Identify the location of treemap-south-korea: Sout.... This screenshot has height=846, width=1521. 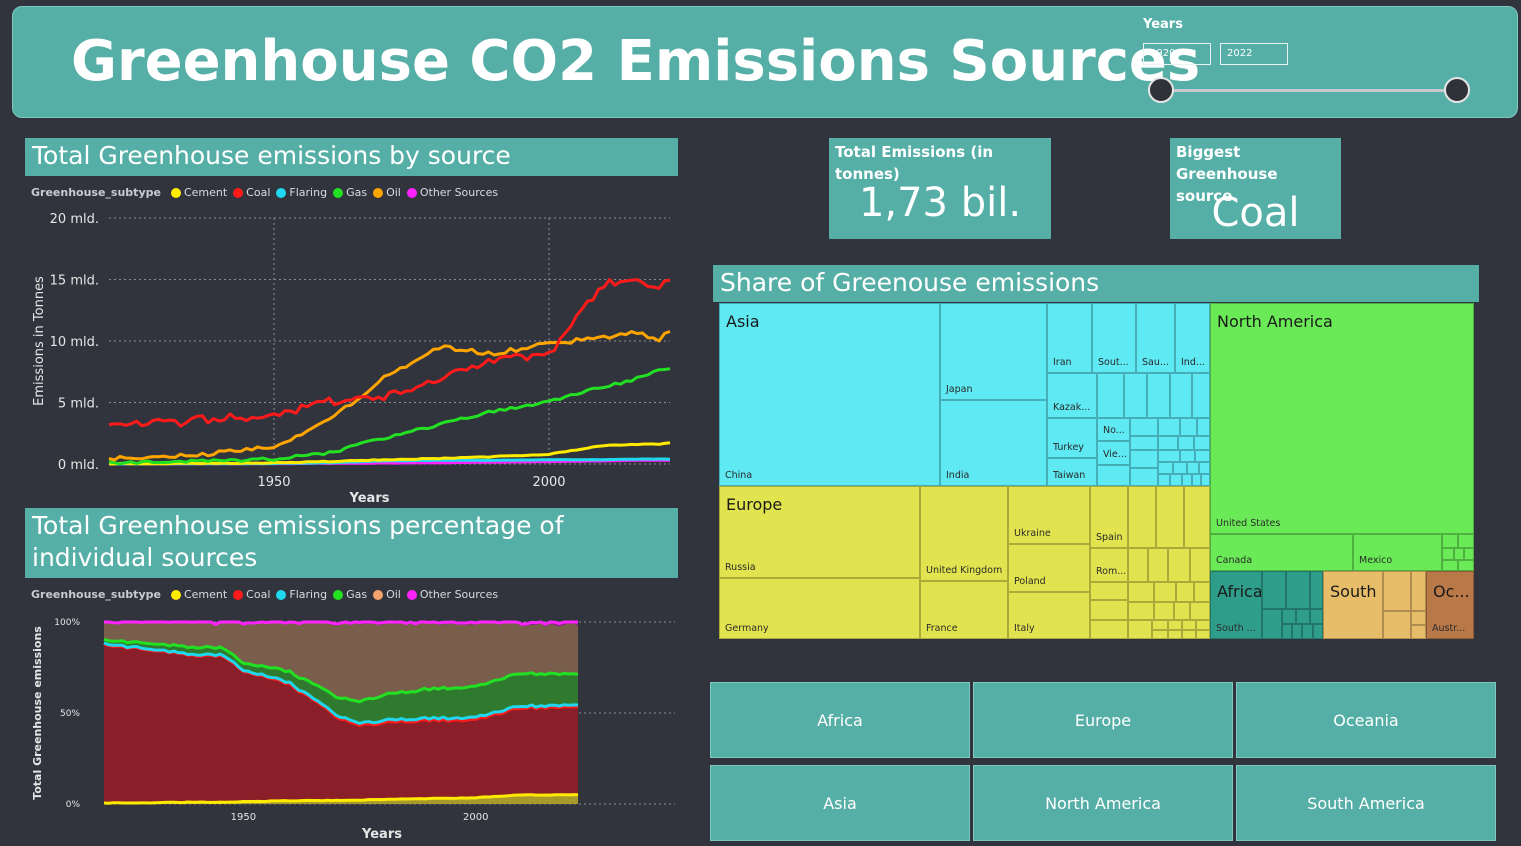
(1114, 338).